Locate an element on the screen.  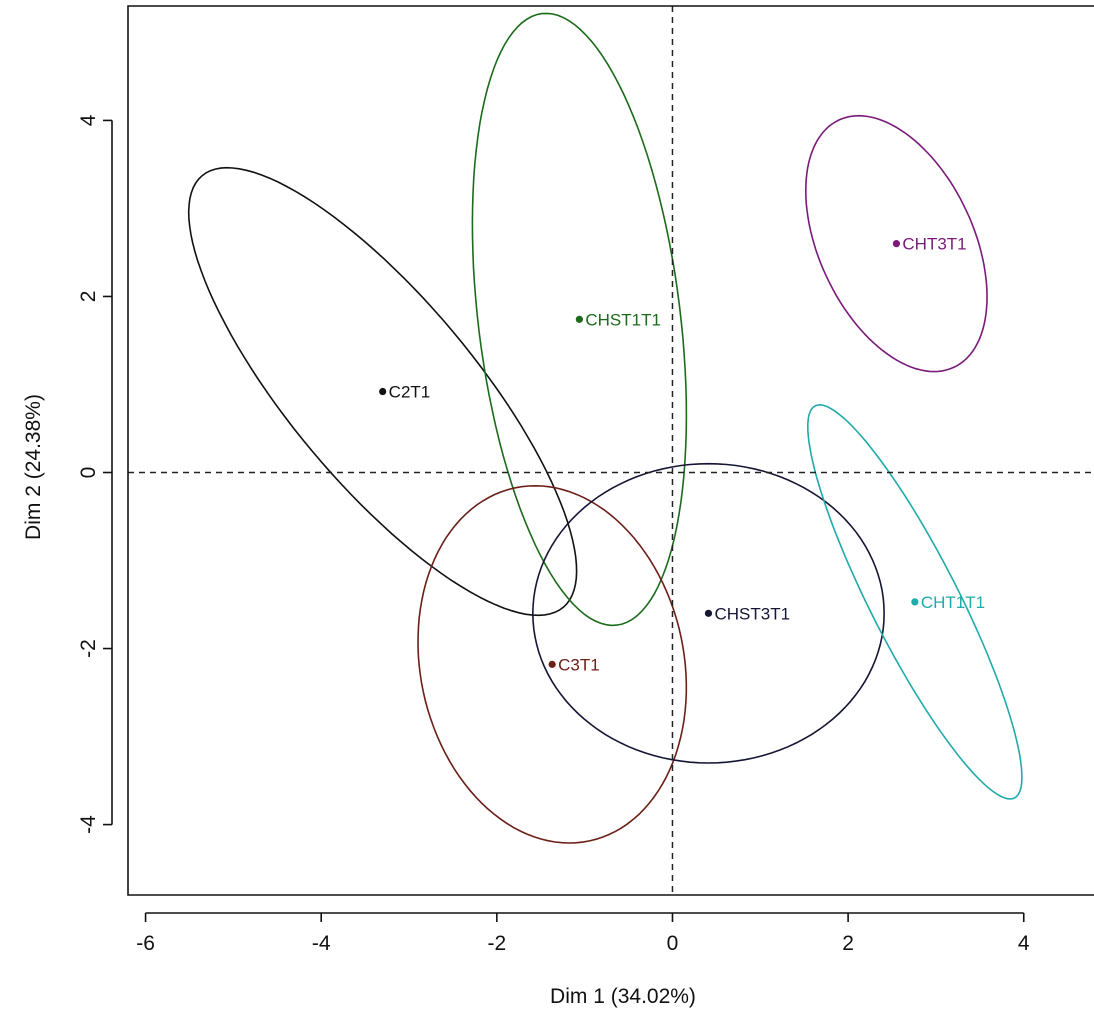
y-tick-label-2: 2 is located at coordinates (88, 297).